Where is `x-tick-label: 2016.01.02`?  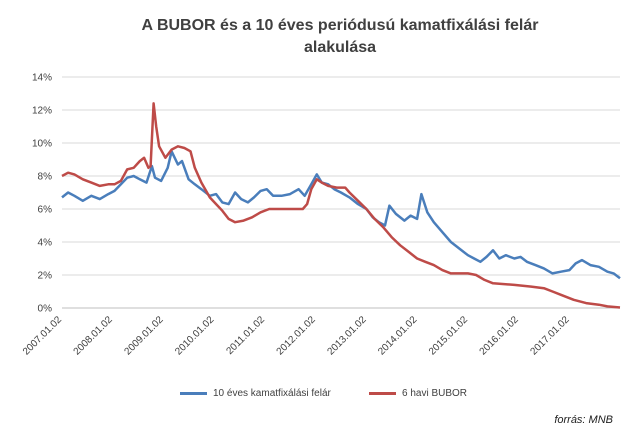
x-tick-label: 2016.01.02 is located at coordinates (499, 335).